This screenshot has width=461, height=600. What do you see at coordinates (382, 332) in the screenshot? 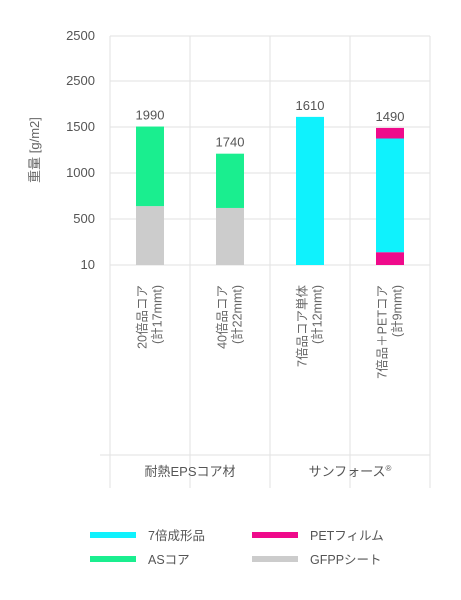
I see `category-label: 7倍品＋PETコア` at bounding box center [382, 332].